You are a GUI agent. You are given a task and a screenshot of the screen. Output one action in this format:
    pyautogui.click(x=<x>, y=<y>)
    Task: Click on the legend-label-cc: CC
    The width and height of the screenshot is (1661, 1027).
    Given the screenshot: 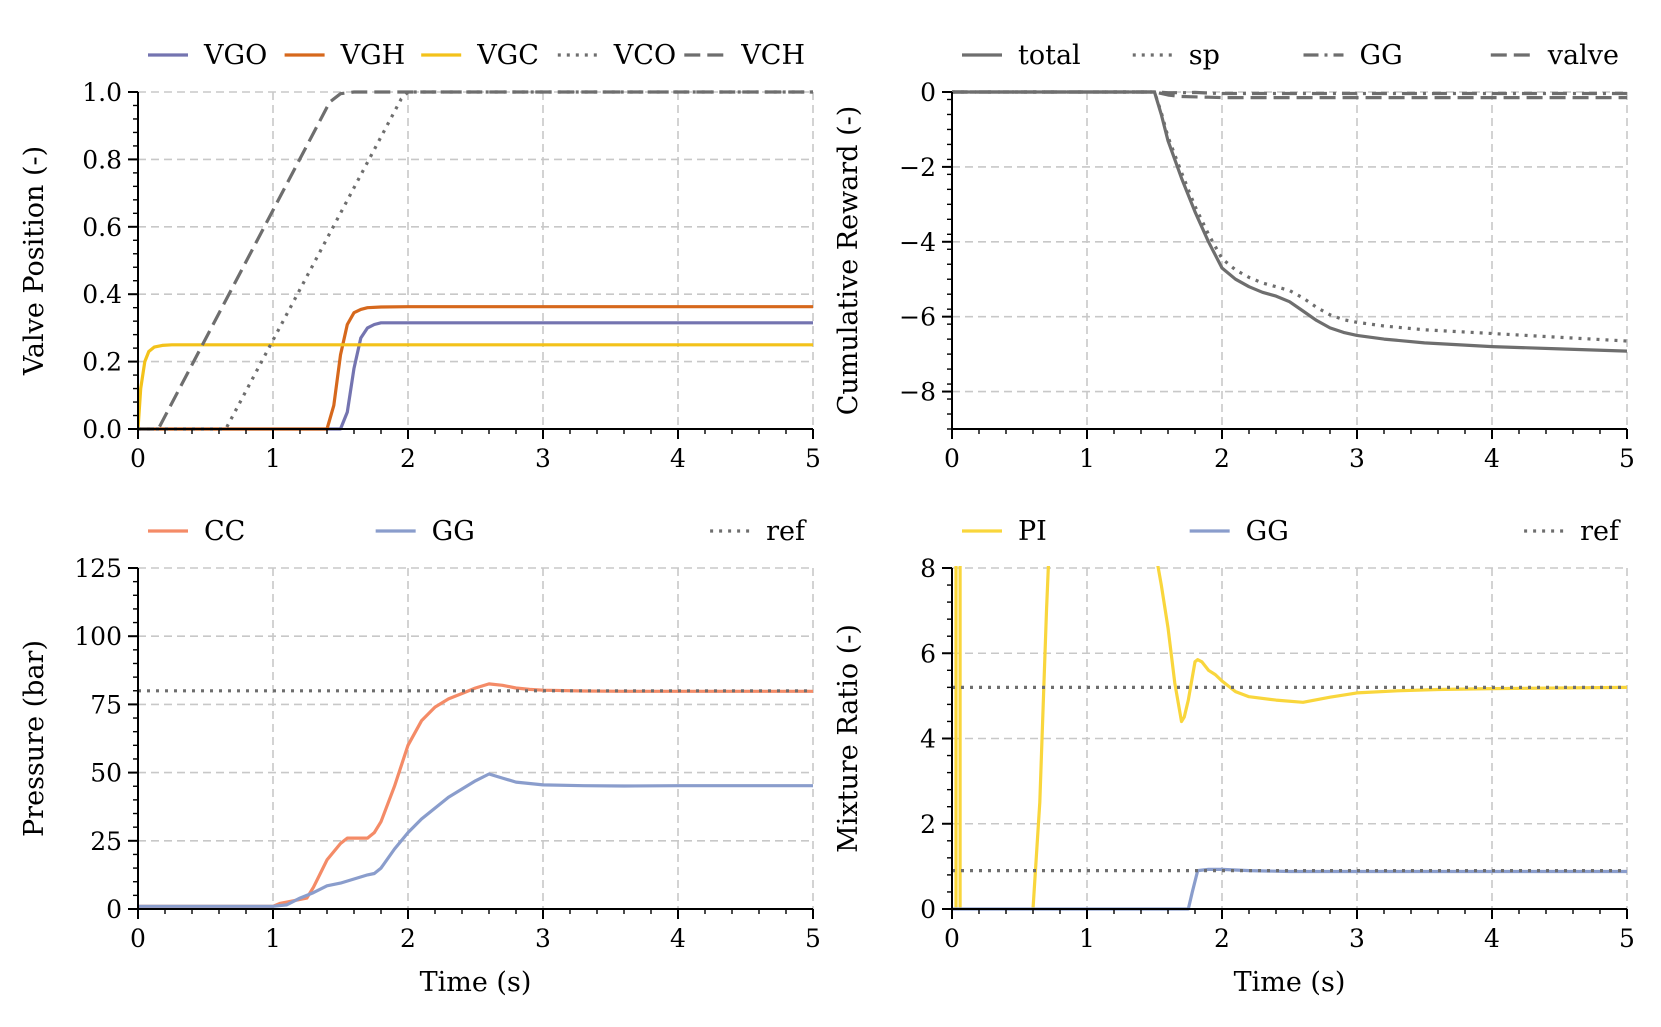 What is the action you would take?
    pyautogui.click(x=224, y=531)
    